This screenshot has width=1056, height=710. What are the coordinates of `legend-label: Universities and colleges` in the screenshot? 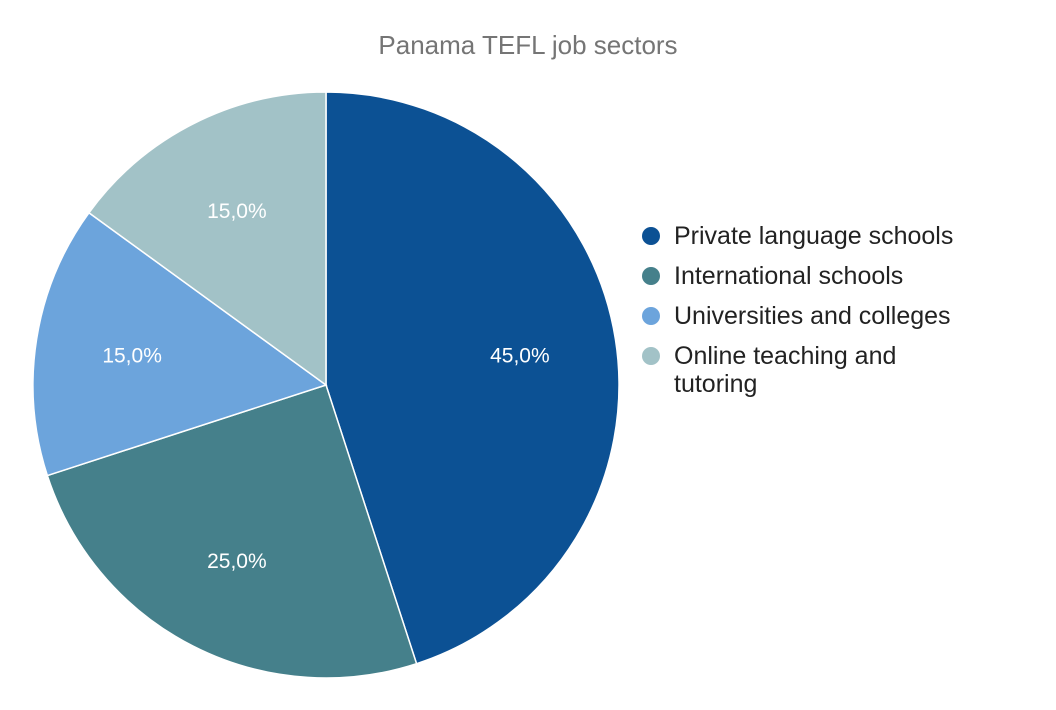 It's located at (812, 316).